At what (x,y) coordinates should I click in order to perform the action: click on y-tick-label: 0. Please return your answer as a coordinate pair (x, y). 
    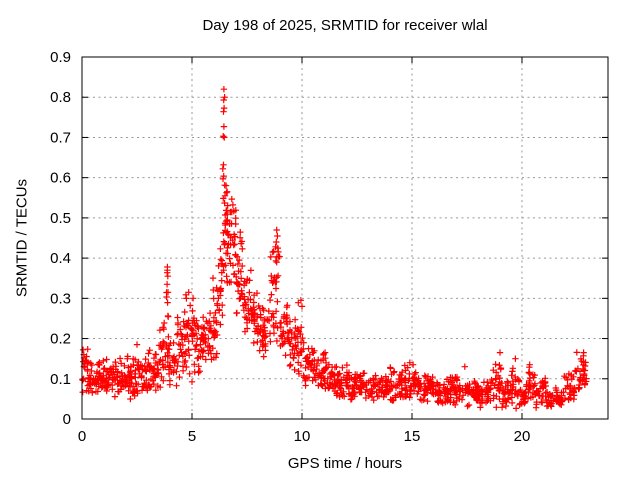
    Looking at the image, I should click on (67, 419).